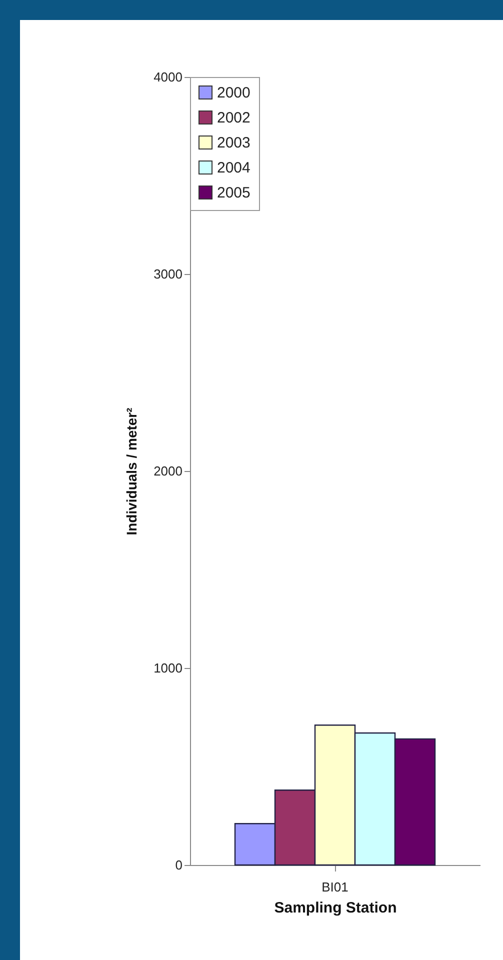 The image size is (503, 960). Describe the element at coordinates (233, 193) in the screenshot. I see `legend-label: 2005` at that location.